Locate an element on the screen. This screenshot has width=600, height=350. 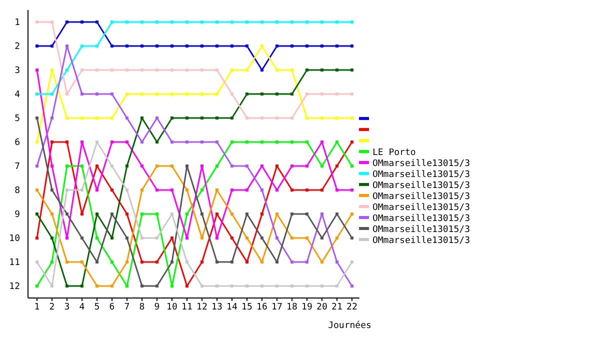
x-tick-label: 11 is located at coordinates (187, 307).